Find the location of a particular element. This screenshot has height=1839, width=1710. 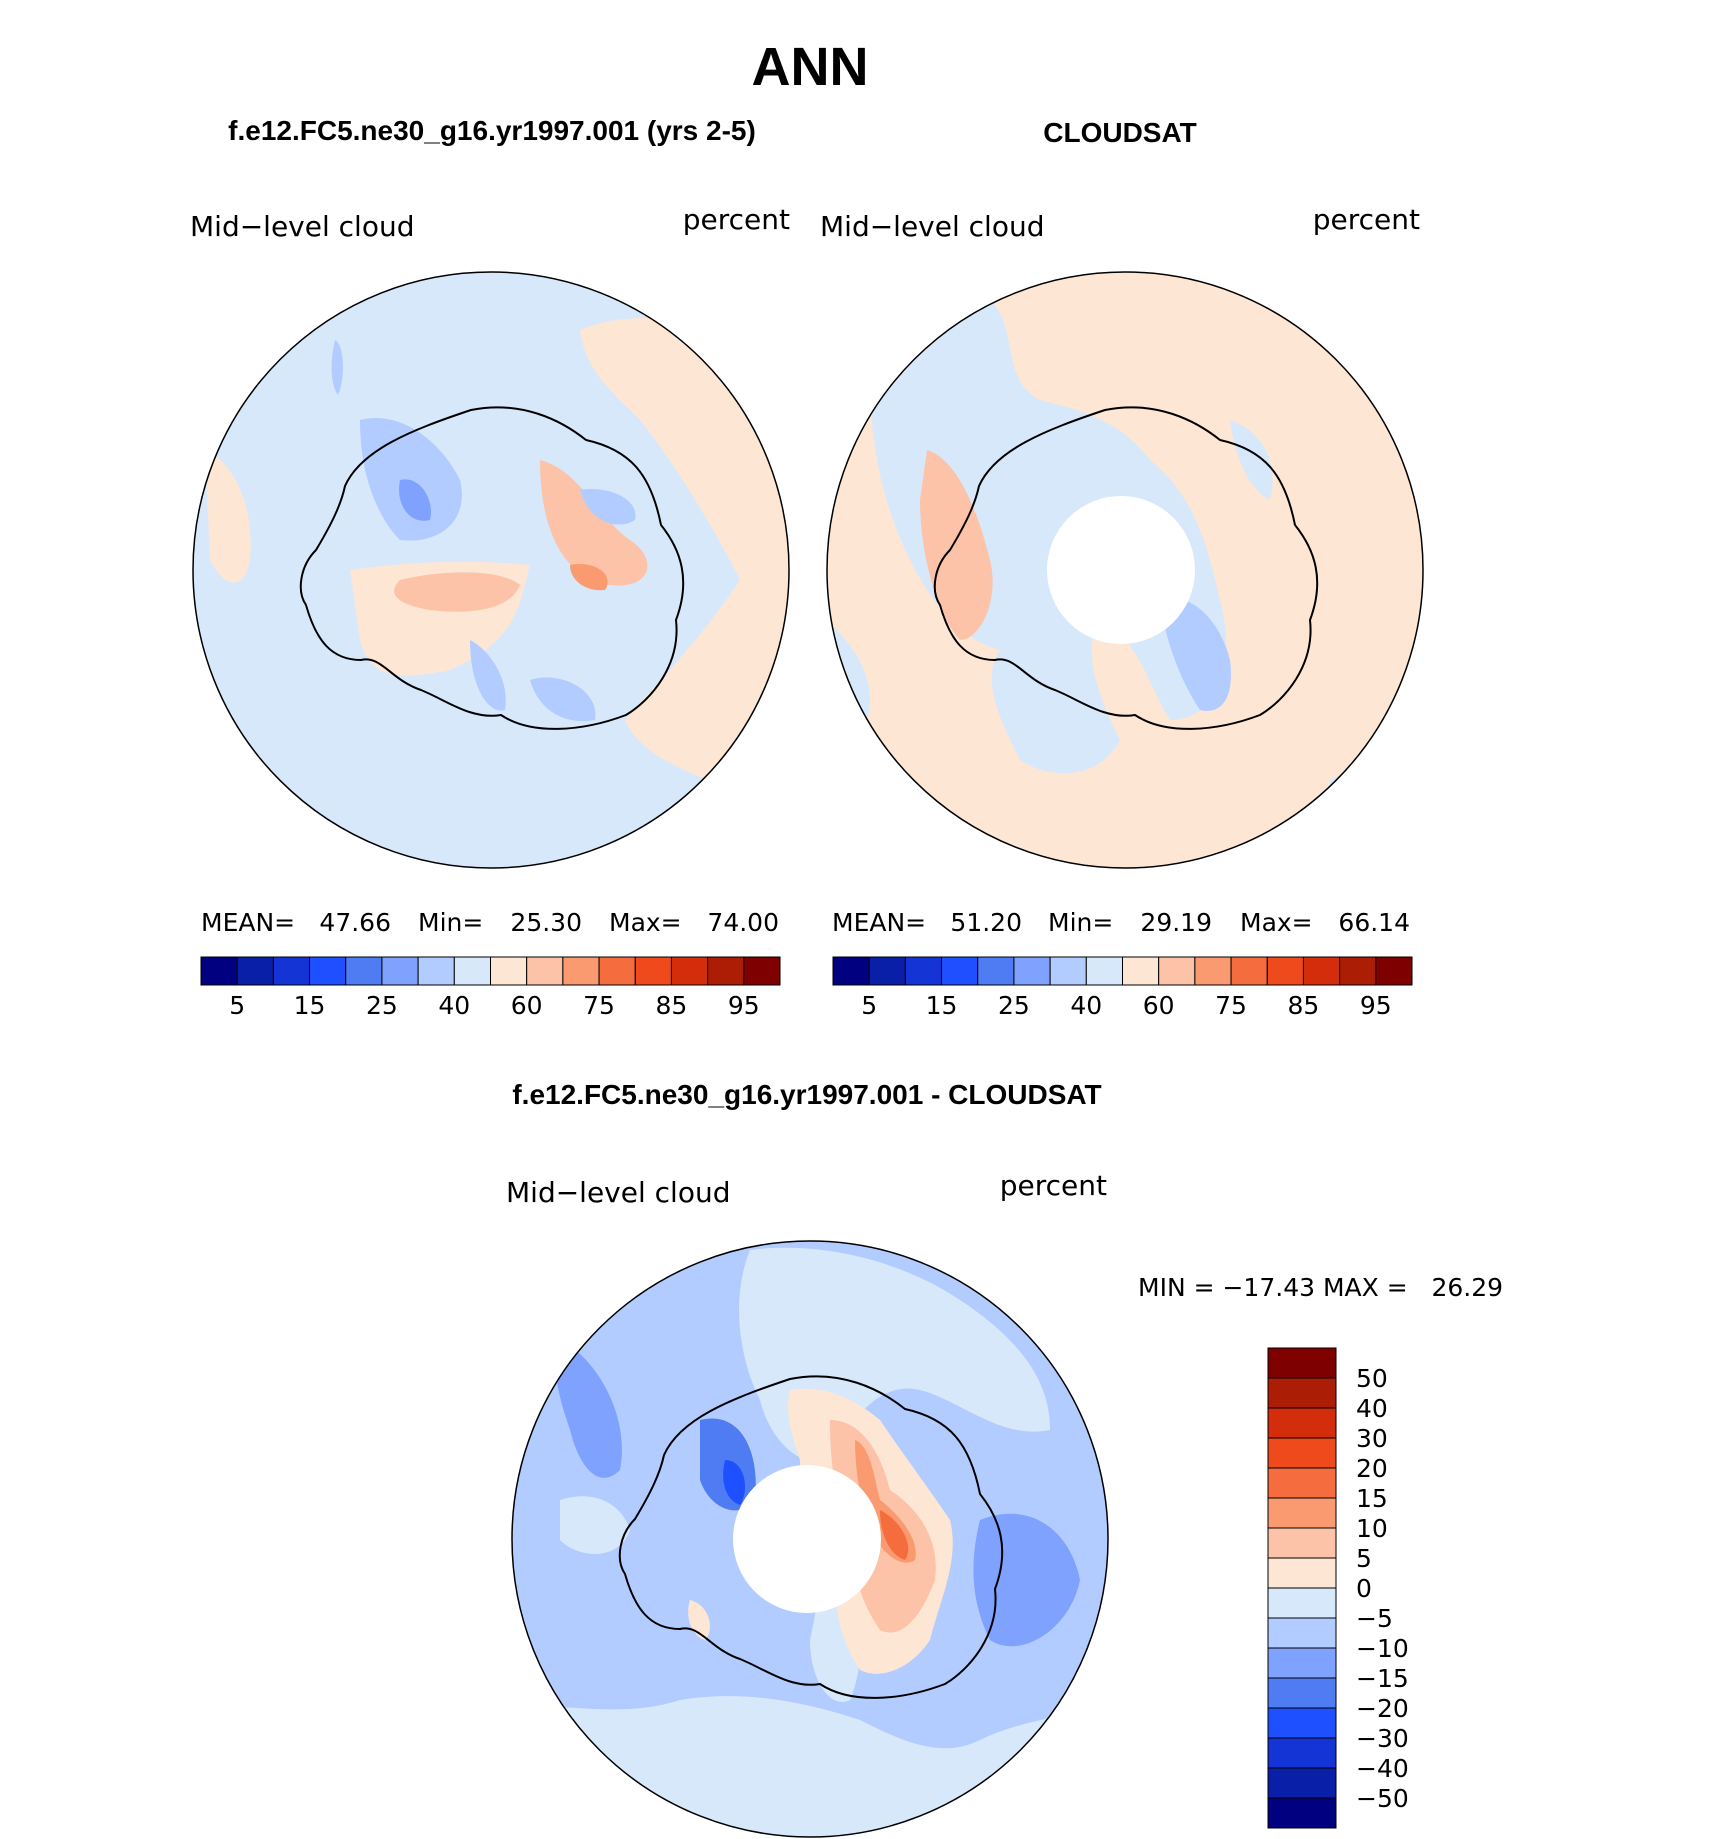

main-title: ANN is located at coordinates (810, 67).